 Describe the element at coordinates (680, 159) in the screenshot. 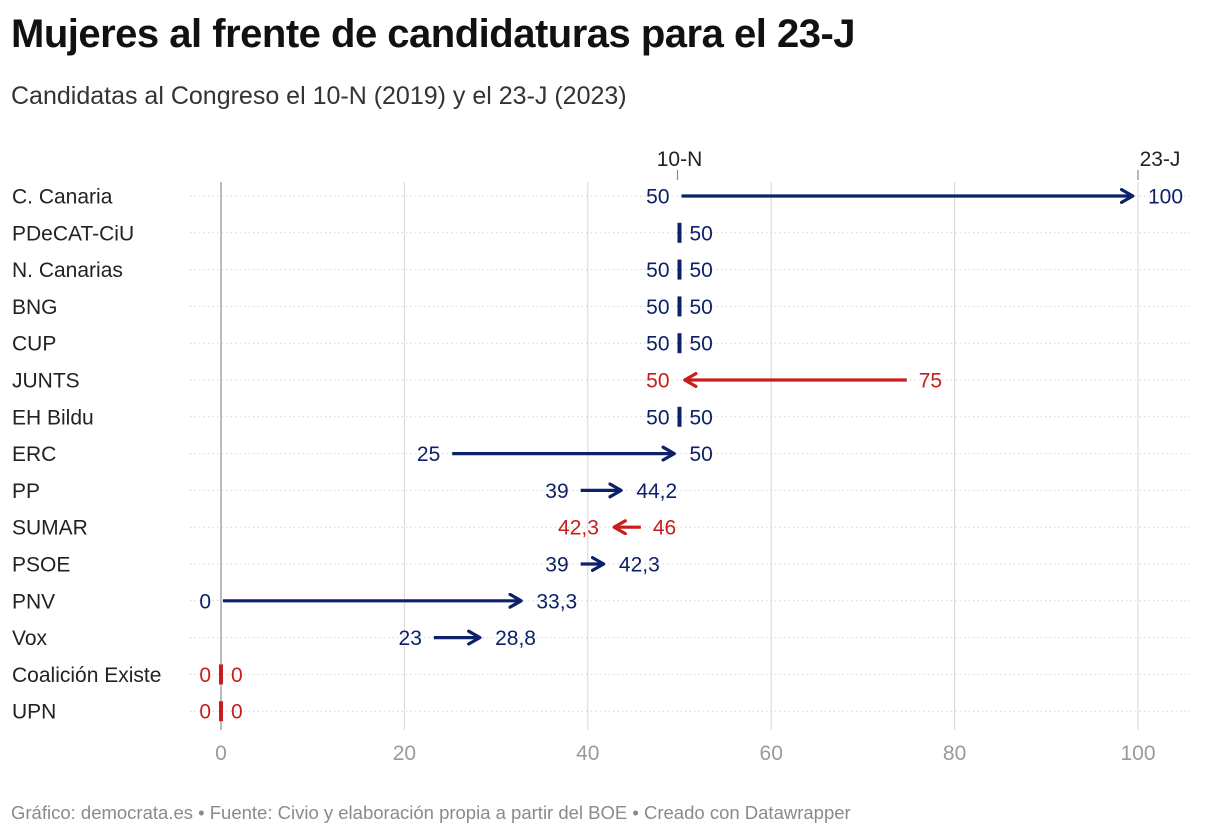

I see `legend-start-label: 10-N` at that location.